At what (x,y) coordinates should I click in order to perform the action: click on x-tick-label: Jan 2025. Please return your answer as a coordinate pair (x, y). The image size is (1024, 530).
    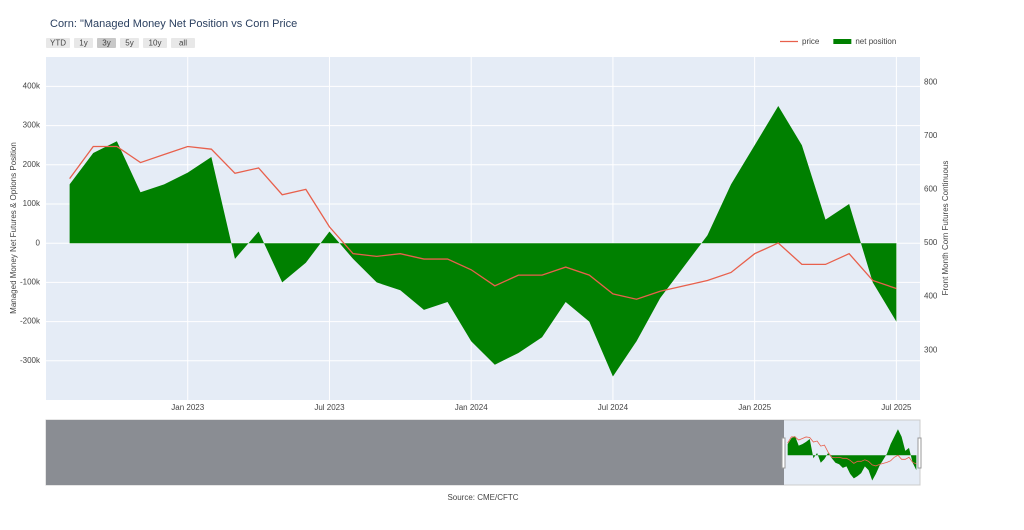
    Looking at the image, I should click on (754, 407).